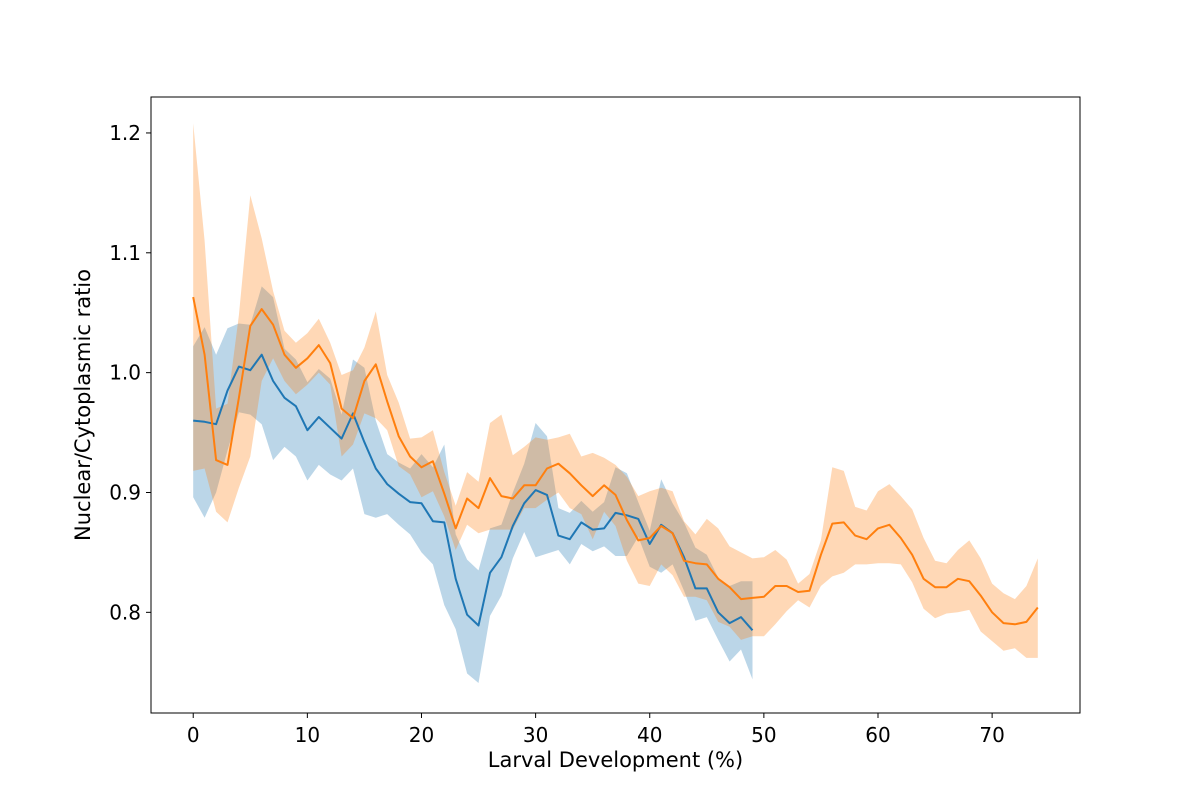 The width and height of the screenshot is (1200, 800). What do you see at coordinates (596, 730) in the screenshot?
I see `x-axis-ticks: 0 10 20 30 40 50 60 70` at bounding box center [596, 730].